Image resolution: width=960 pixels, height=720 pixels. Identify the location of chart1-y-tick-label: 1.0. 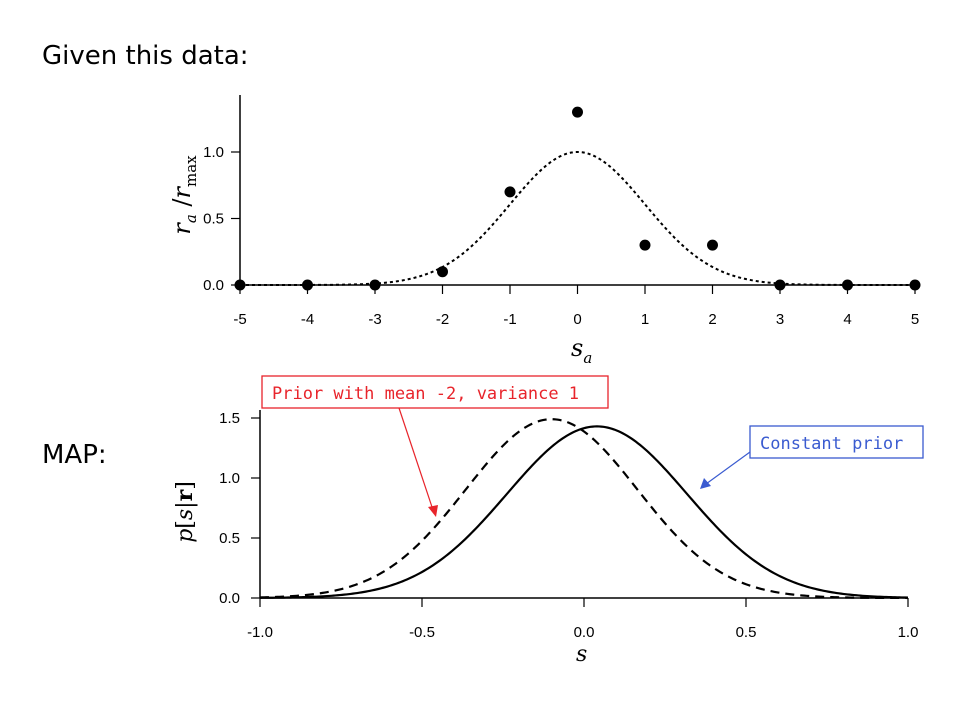
(213, 152).